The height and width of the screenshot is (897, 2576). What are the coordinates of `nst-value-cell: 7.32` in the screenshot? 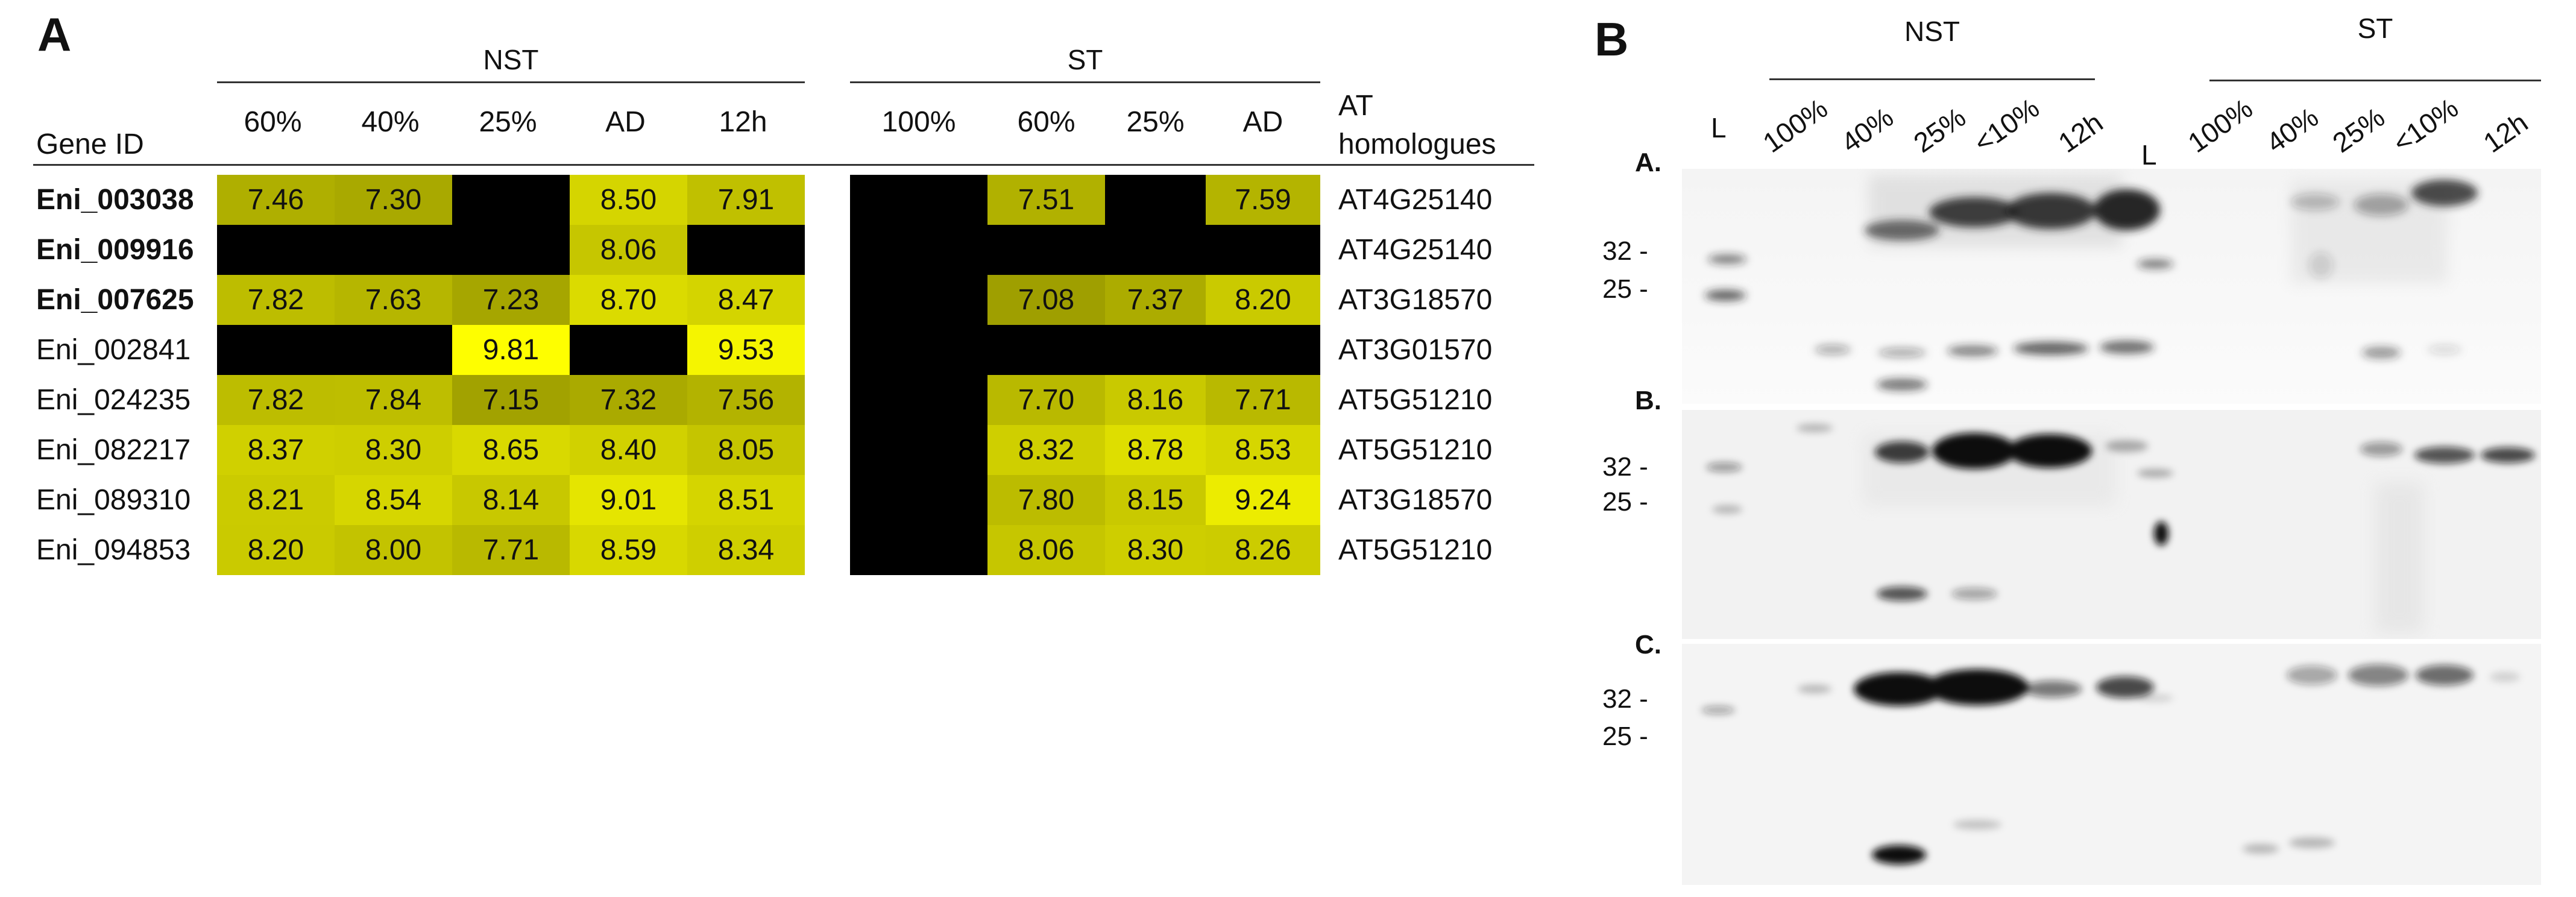 It's located at (628, 400).